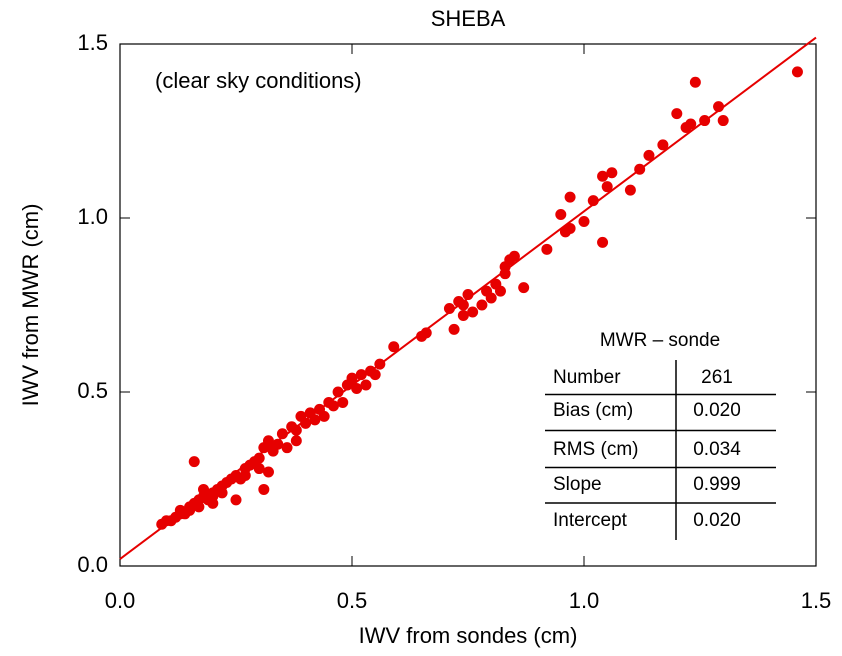 This screenshot has width=842, height=656. I want to click on table-value: 0.034, so click(717, 449).